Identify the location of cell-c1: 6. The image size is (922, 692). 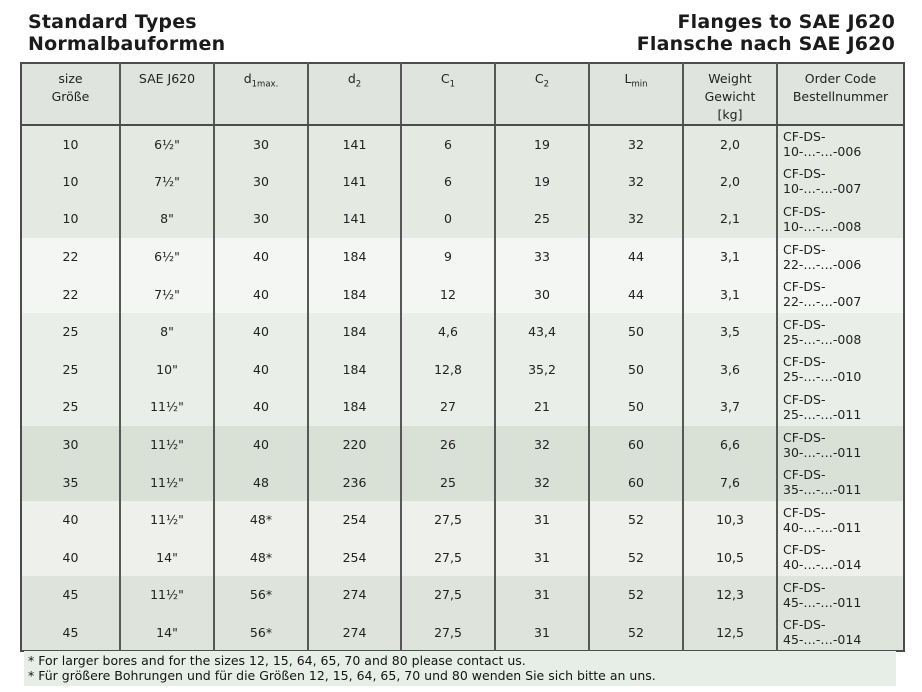
(447, 144).